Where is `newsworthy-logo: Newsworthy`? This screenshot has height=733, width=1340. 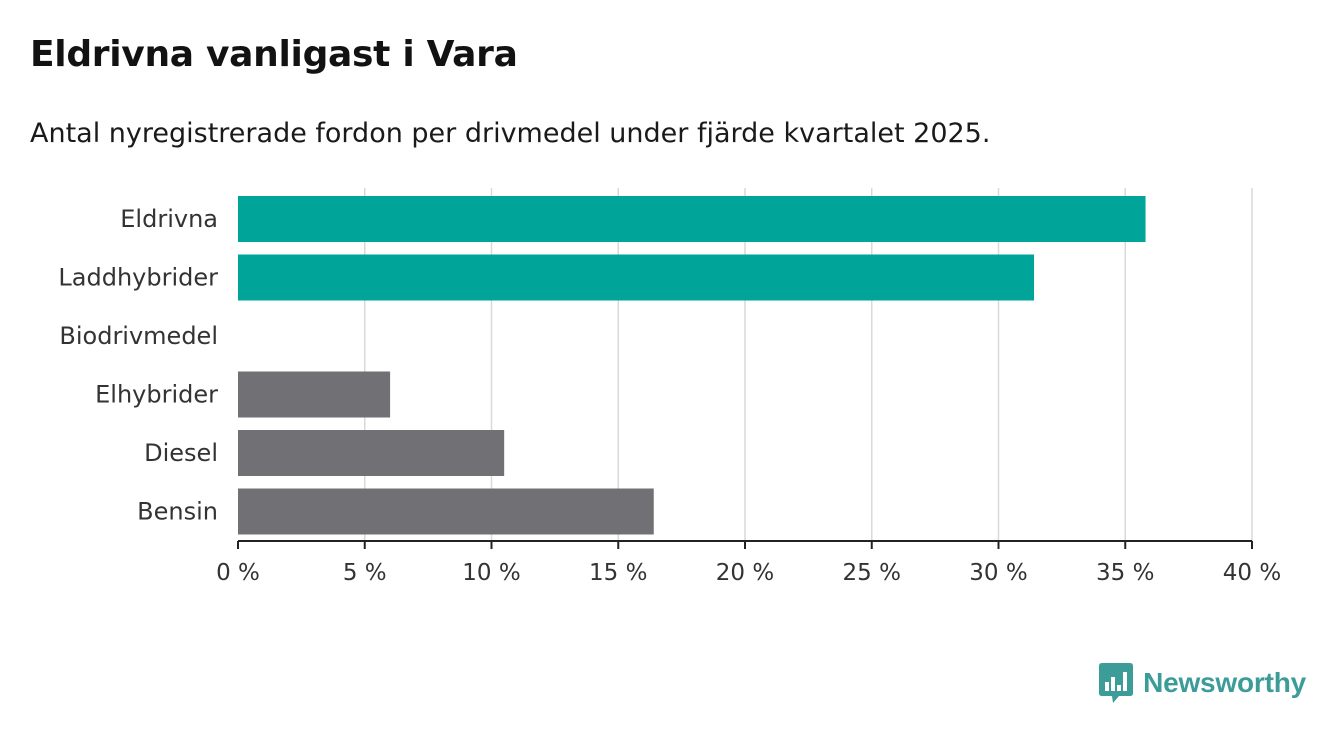
newsworthy-logo: Newsworthy is located at coordinates (1202, 683).